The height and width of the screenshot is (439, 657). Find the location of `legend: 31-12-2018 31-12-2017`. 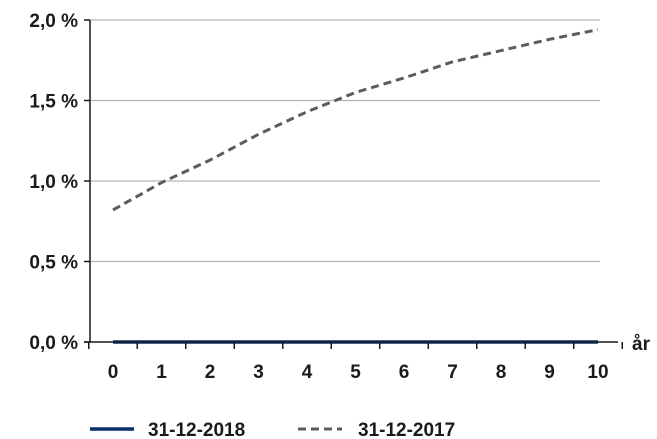

legend: 31-12-2018 31-12-2017 is located at coordinates (272, 429).